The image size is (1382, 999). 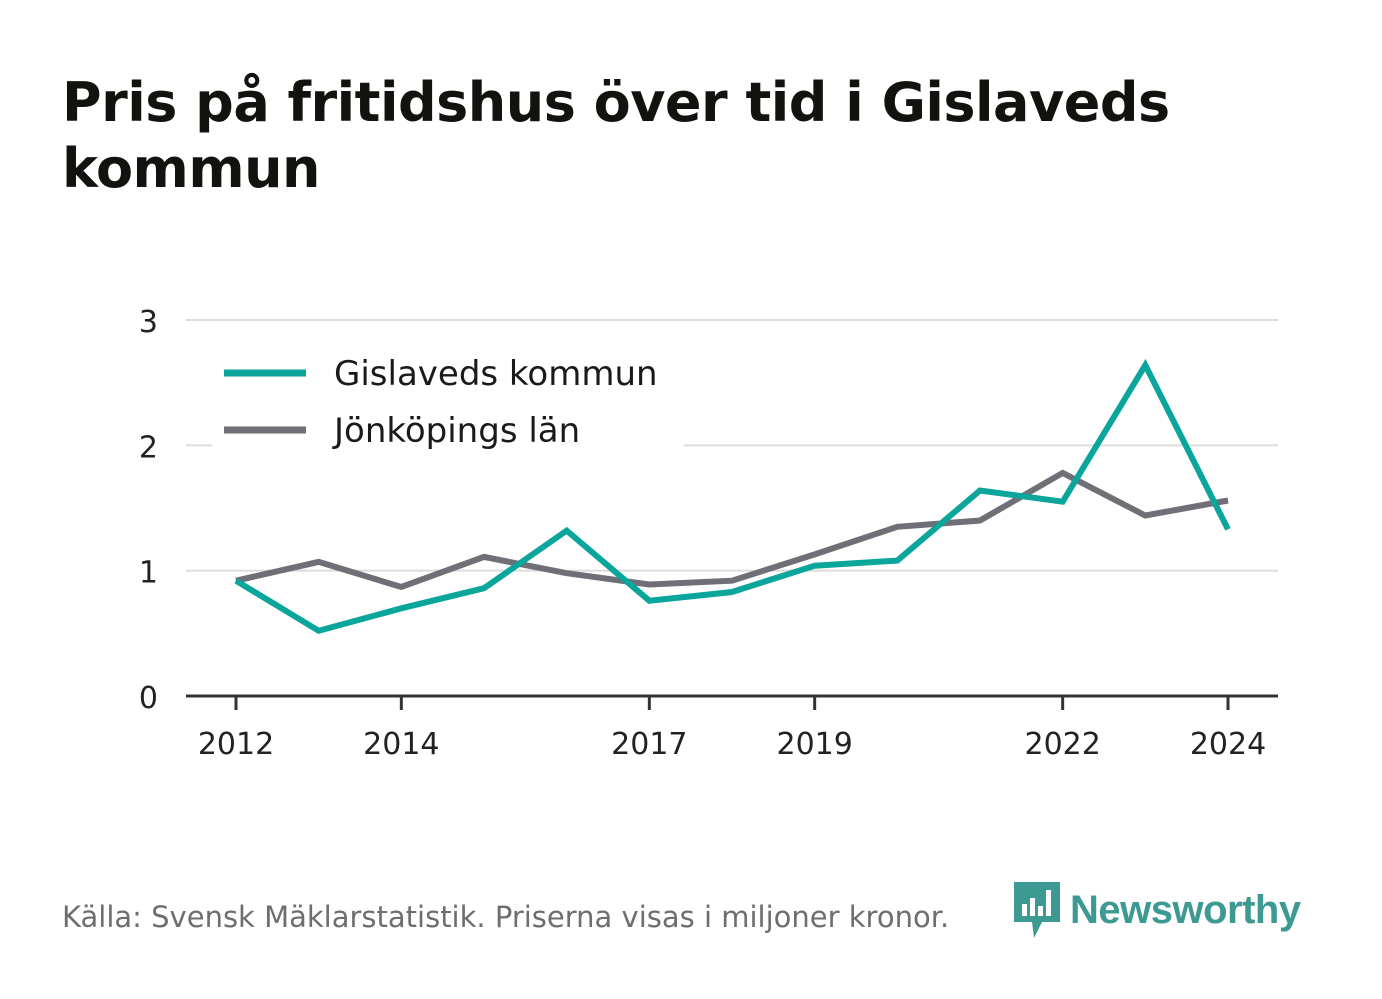 I want to click on x-tick-label: 2019, so click(x=814, y=744).